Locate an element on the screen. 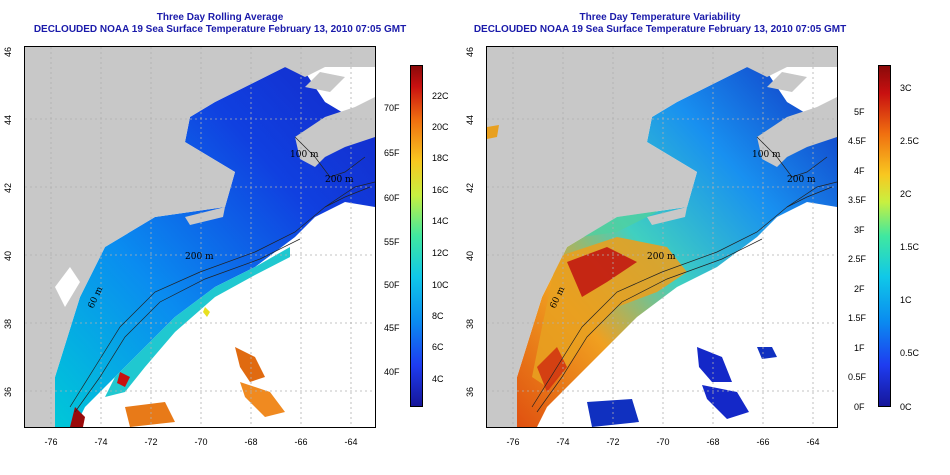 The height and width of the screenshot is (475, 950). colorbar-c-label: 4C is located at coordinates (438, 379).